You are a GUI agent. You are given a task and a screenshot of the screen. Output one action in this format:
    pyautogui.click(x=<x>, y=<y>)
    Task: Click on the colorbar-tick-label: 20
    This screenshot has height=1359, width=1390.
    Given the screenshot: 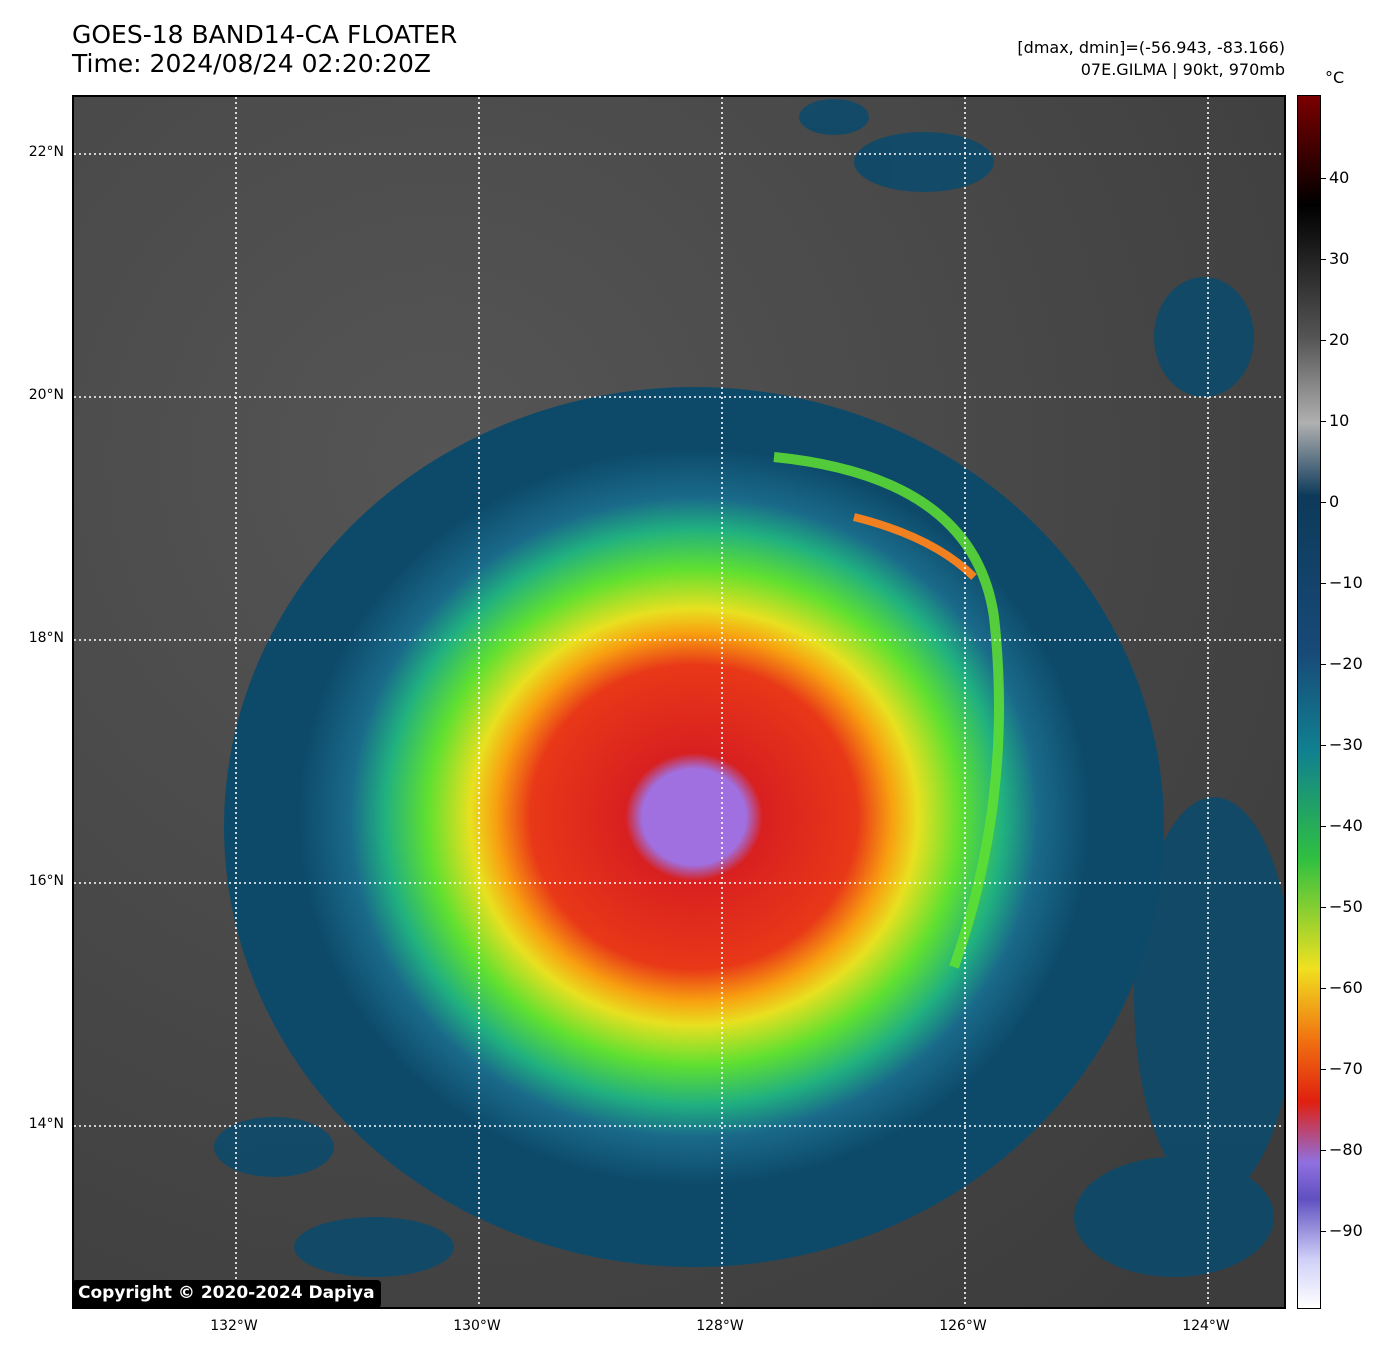 What is the action you would take?
    pyautogui.click(x=1339, y=339)
    